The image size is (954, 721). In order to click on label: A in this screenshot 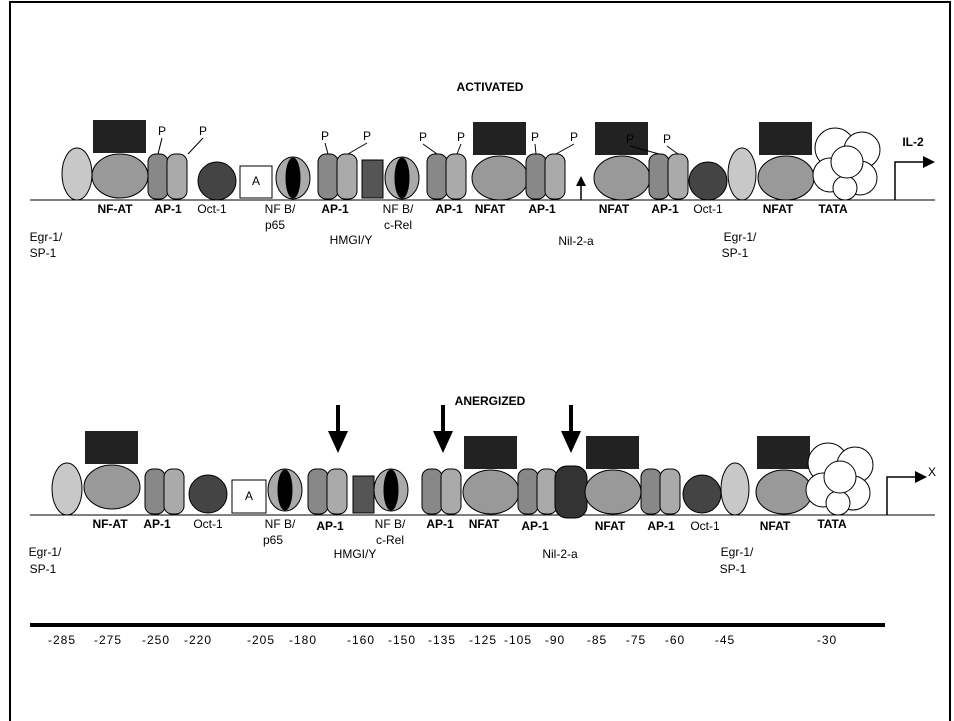, I will do `click(249, 496)`.